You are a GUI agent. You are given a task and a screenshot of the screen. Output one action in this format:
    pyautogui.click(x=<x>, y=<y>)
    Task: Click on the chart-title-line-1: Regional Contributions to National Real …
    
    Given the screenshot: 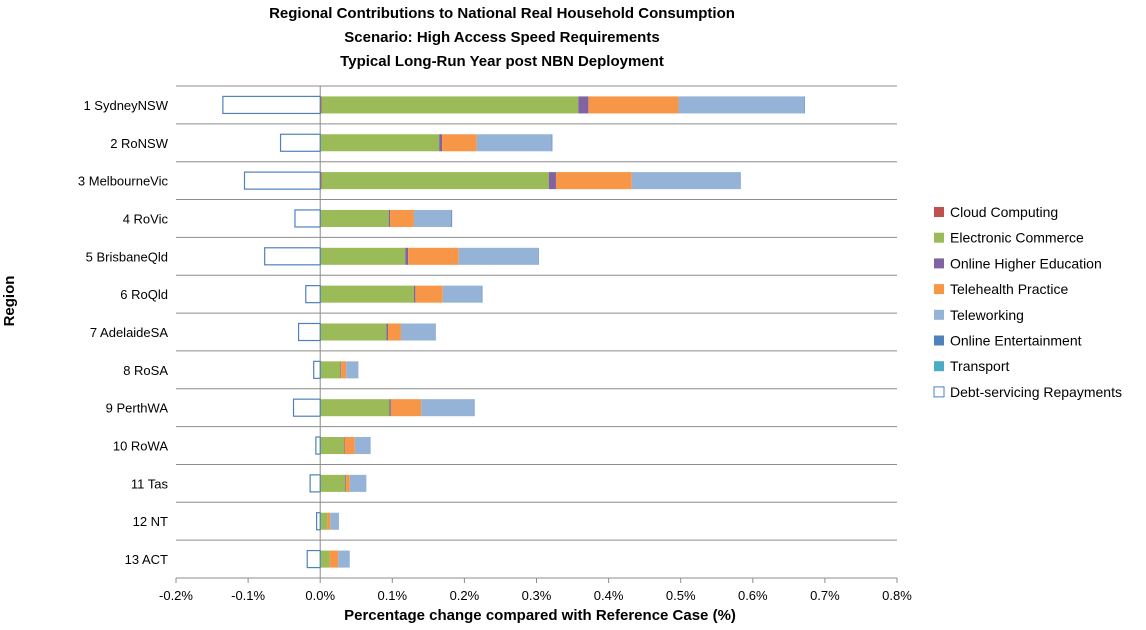 What is the action you would take?
    pyautogui.click(x=502, y=13)
    